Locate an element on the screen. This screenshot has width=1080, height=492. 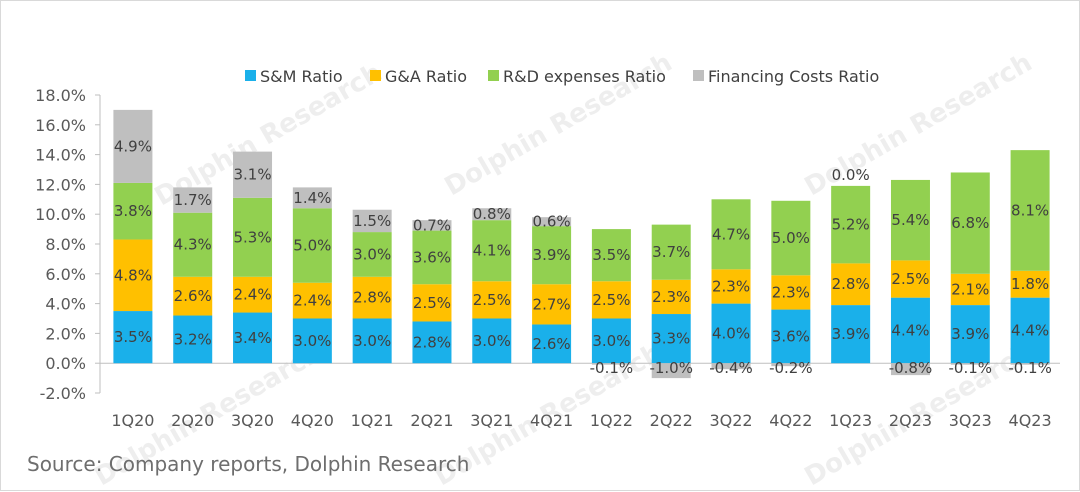
data-label-sm: 3.4% is located at coordinates (252, 338).